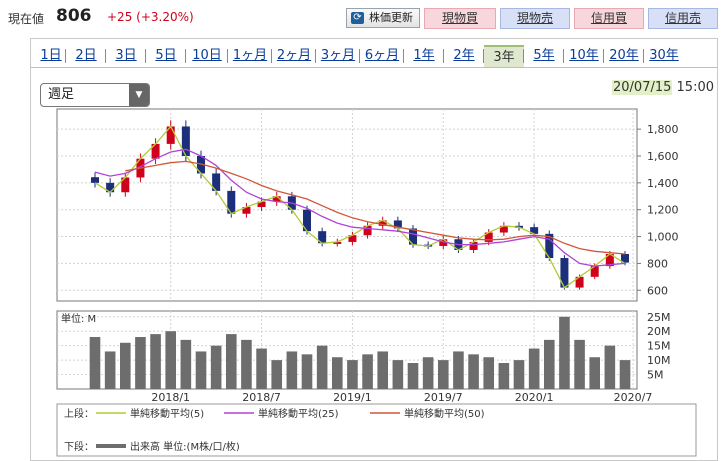  I want to click on volume-tick-label: 5M, so click(655, 375).